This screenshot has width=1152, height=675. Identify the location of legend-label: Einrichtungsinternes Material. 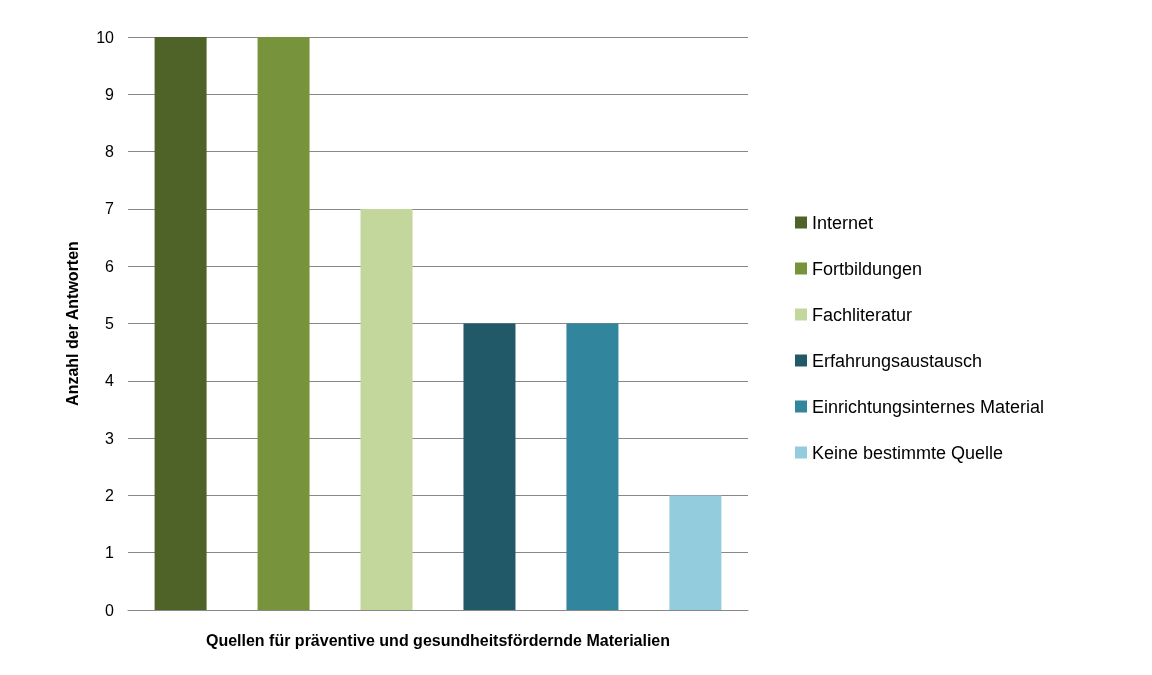
(928, 406).